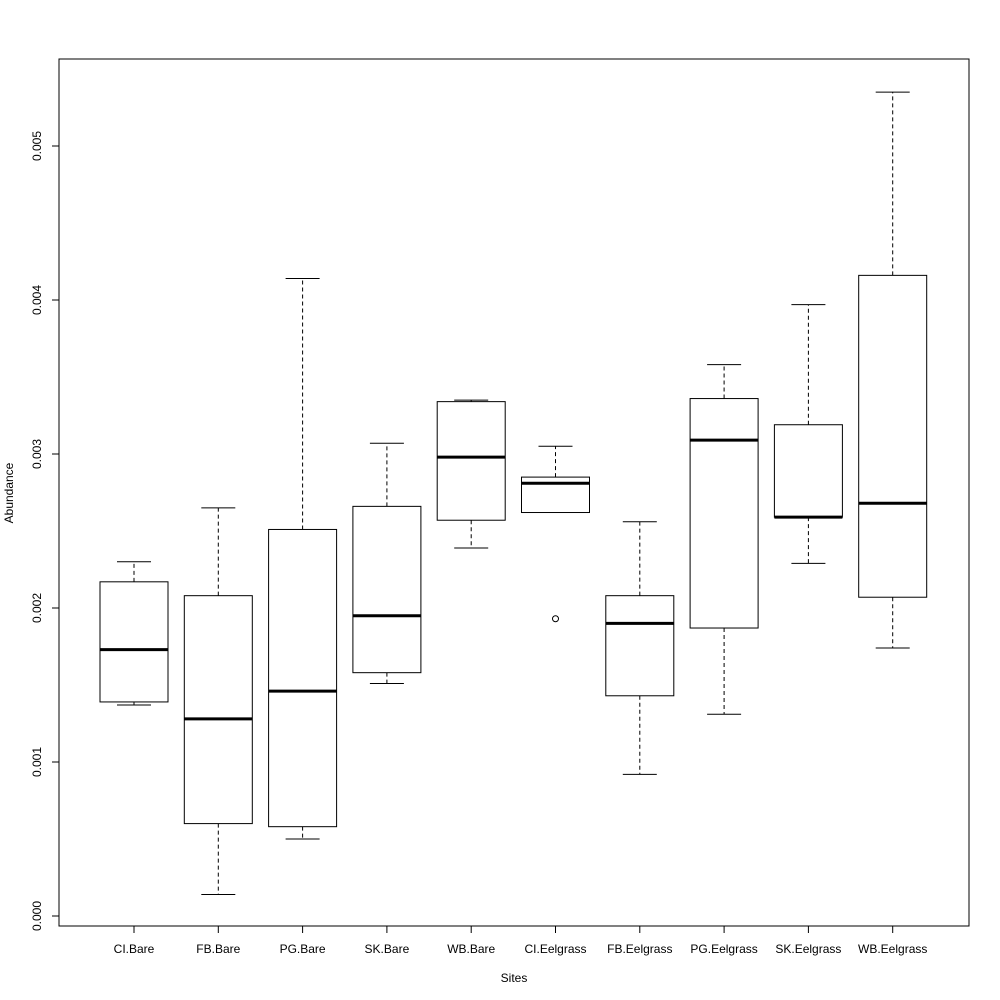 The image size is (1000, 1000). Describe the element at coordinates (892, 949) in the screenshot. I see `x-tick-label: WB.Eelgrass` at that location.